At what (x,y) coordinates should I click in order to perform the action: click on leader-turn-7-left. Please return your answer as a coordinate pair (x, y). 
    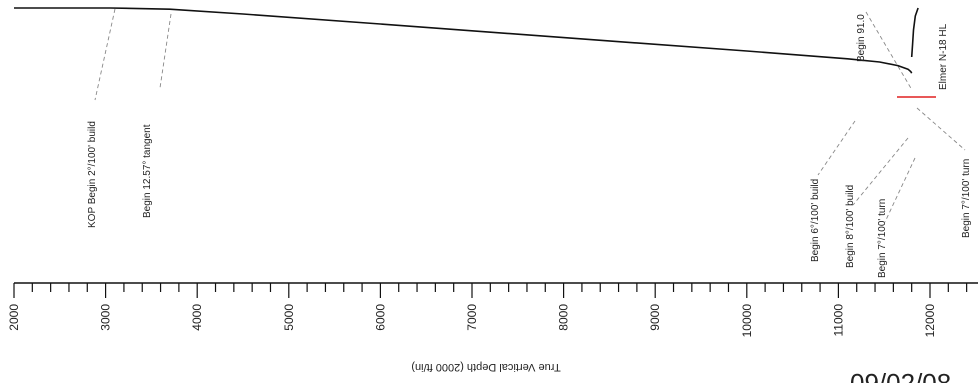
    Looking at the image, I should click on (900, 190).